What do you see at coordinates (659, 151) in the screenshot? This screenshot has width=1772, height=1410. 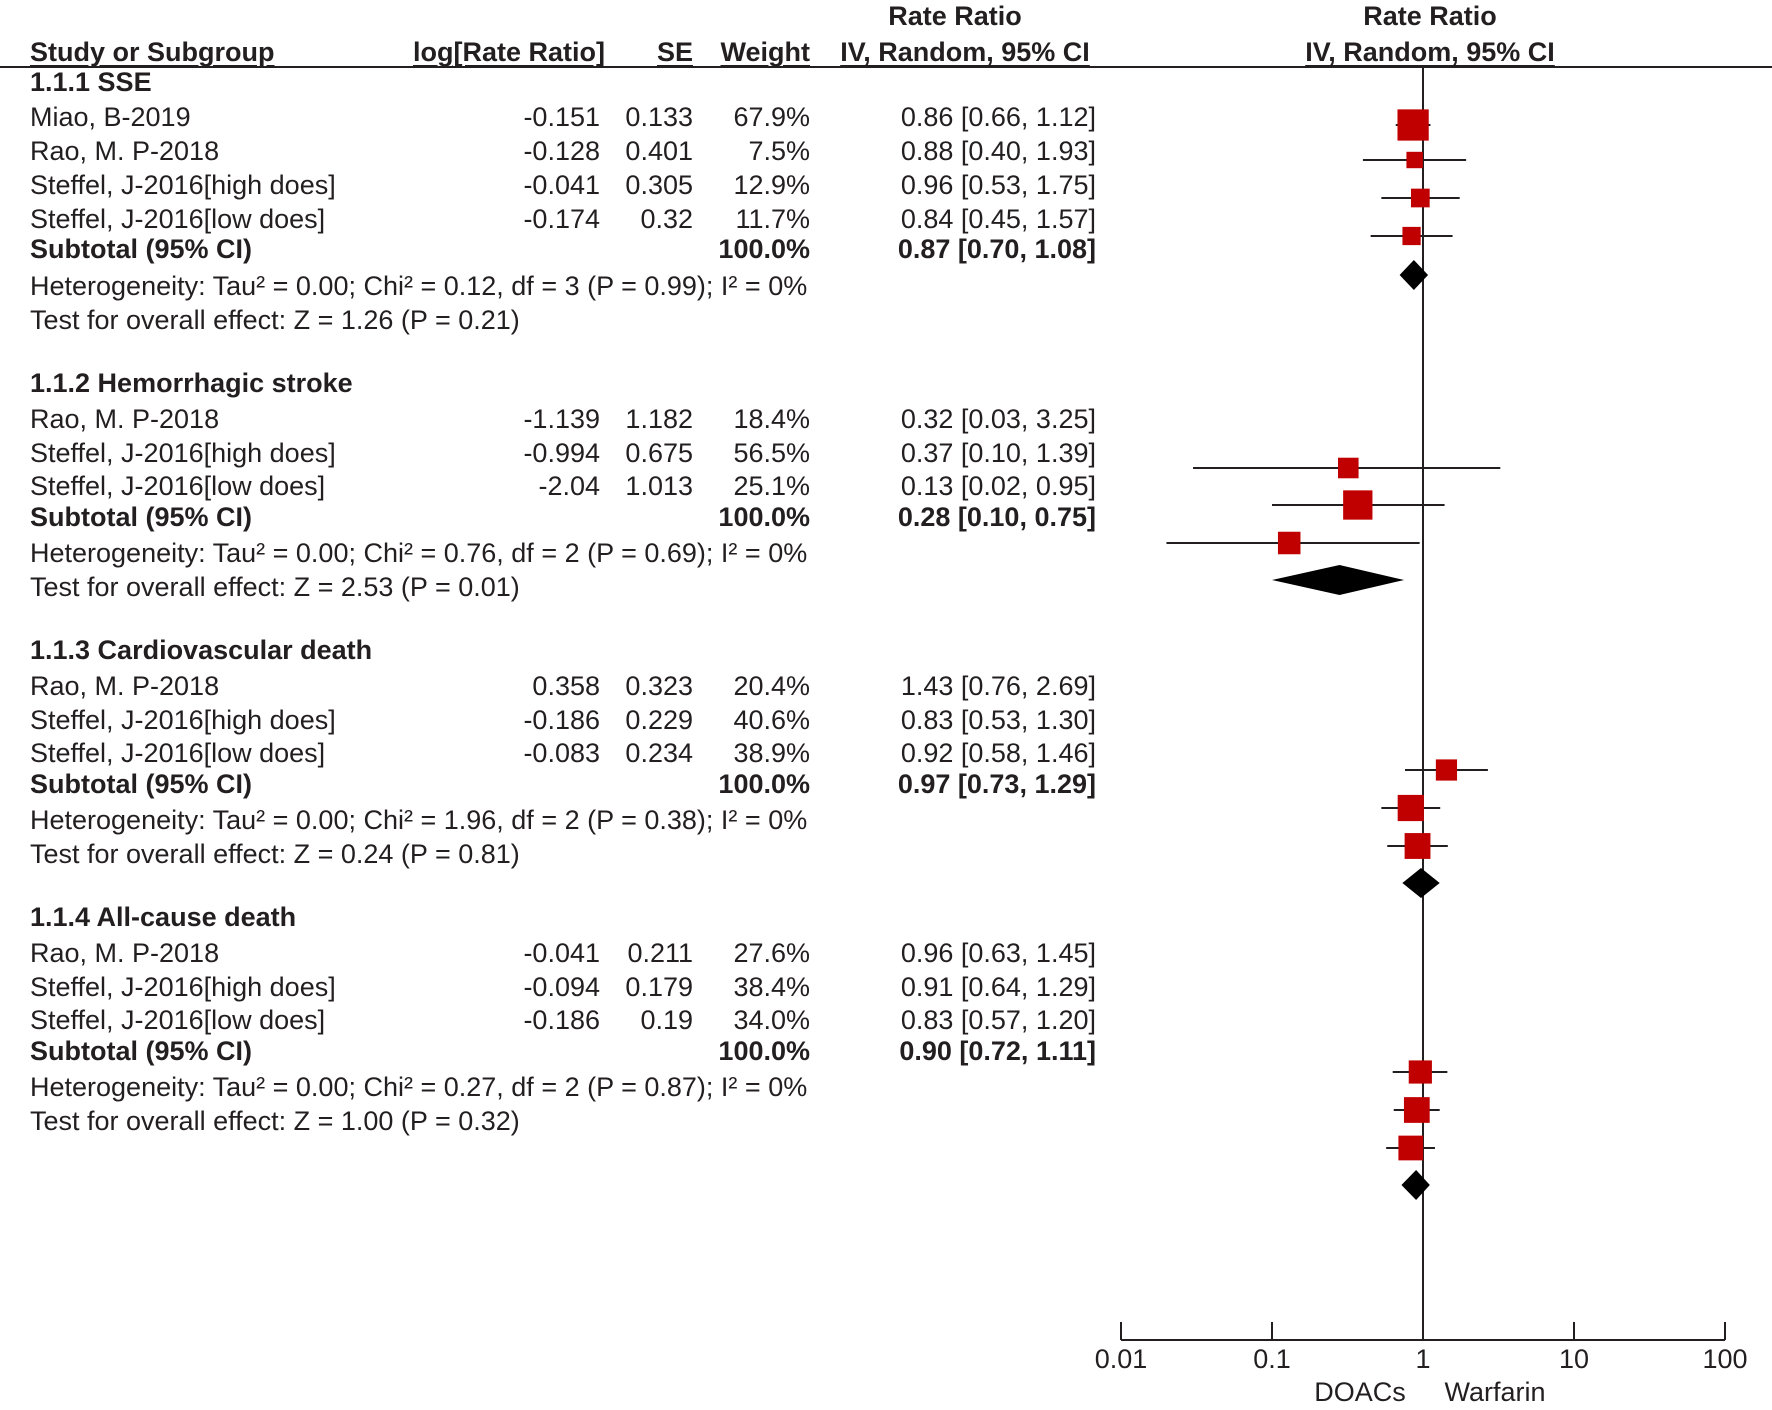 I see `study-se: 0.401` at bounding box center [659, 151].